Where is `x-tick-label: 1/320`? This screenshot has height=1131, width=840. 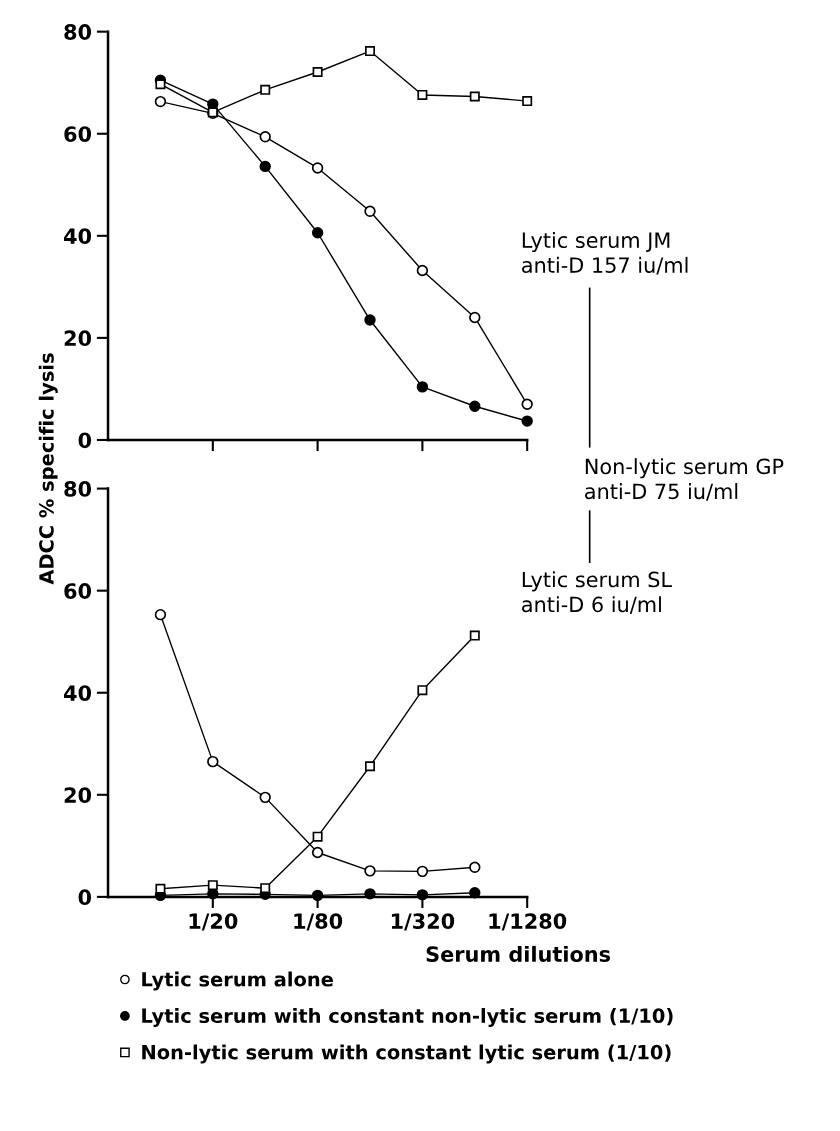
x-tick-label: 1/320 is located at coordinates (423, 922).